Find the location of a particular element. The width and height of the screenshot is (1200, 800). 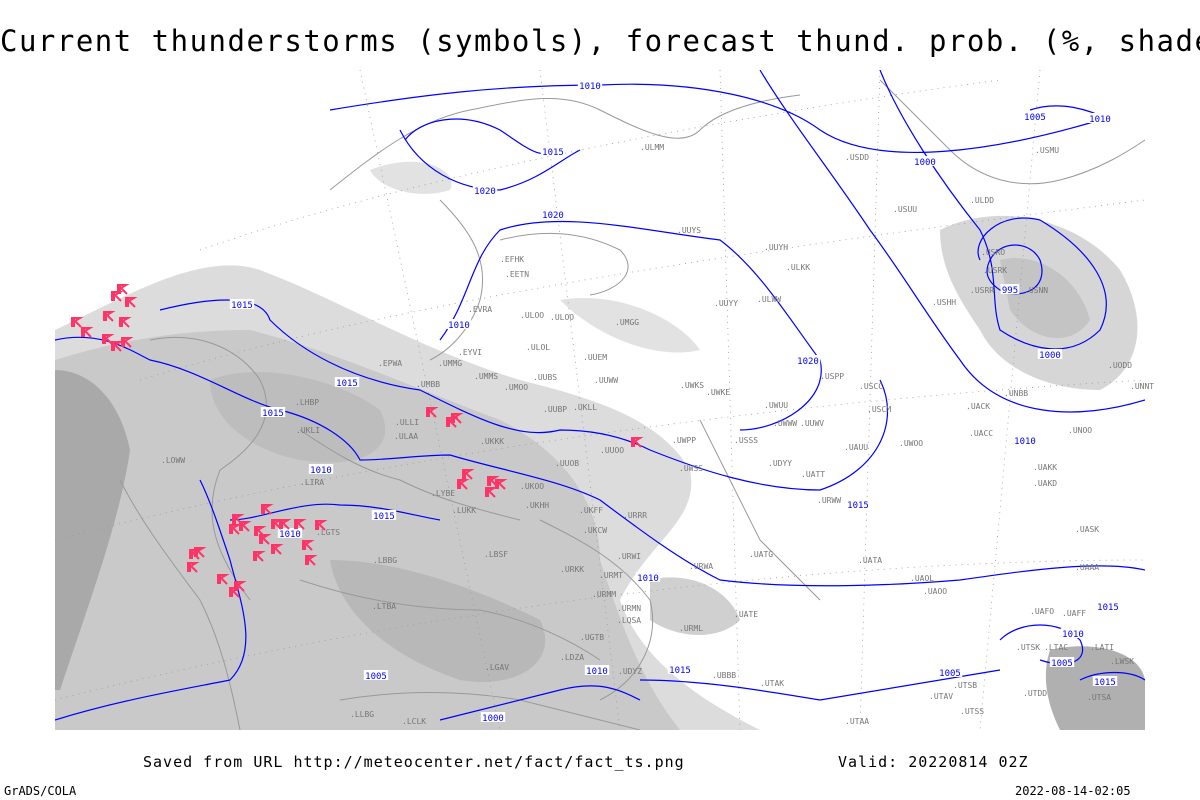

station-label: .USCM is located at coordinates (879, 409).